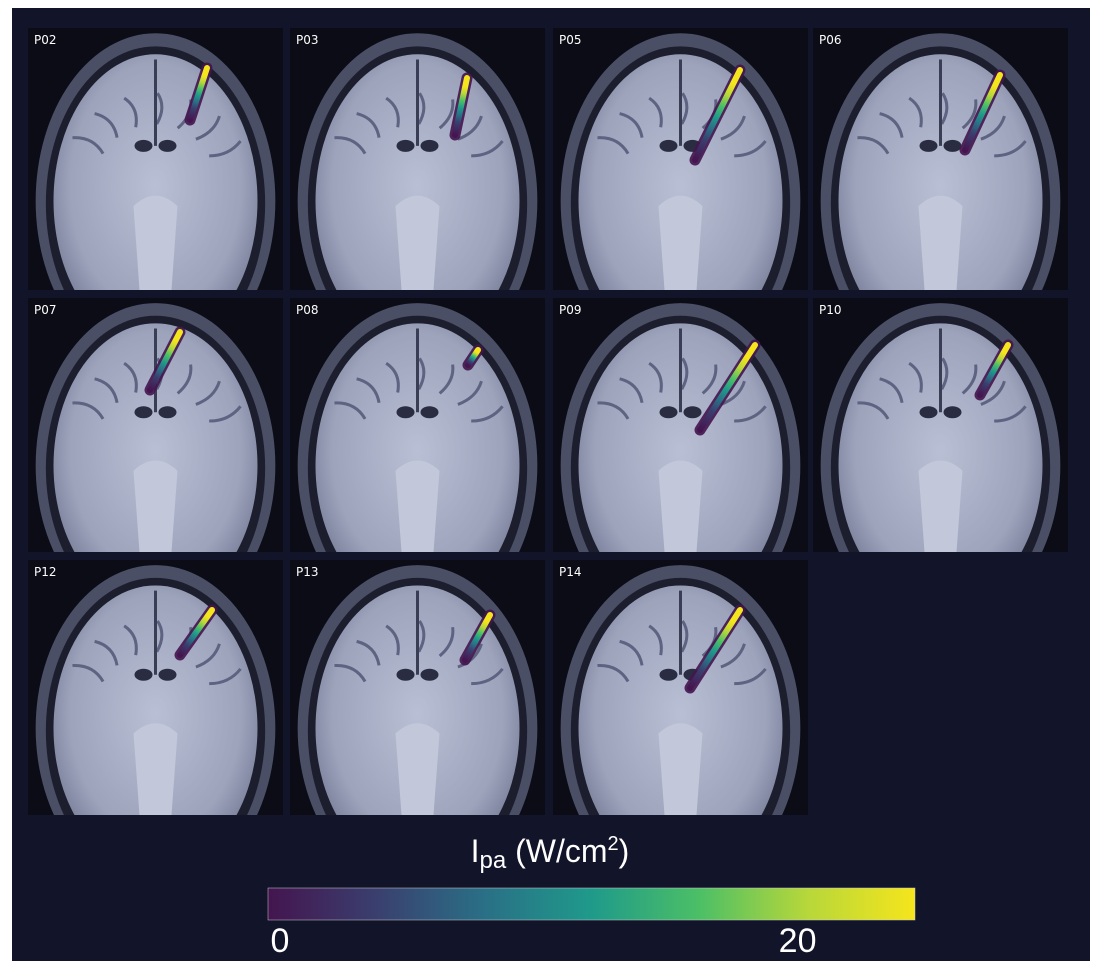 The height and width of the screenshot is (969, 1101). Describe the element at coordinates (556, 851) in the screenshot. I see `title-unit: (W/cm` at that location.